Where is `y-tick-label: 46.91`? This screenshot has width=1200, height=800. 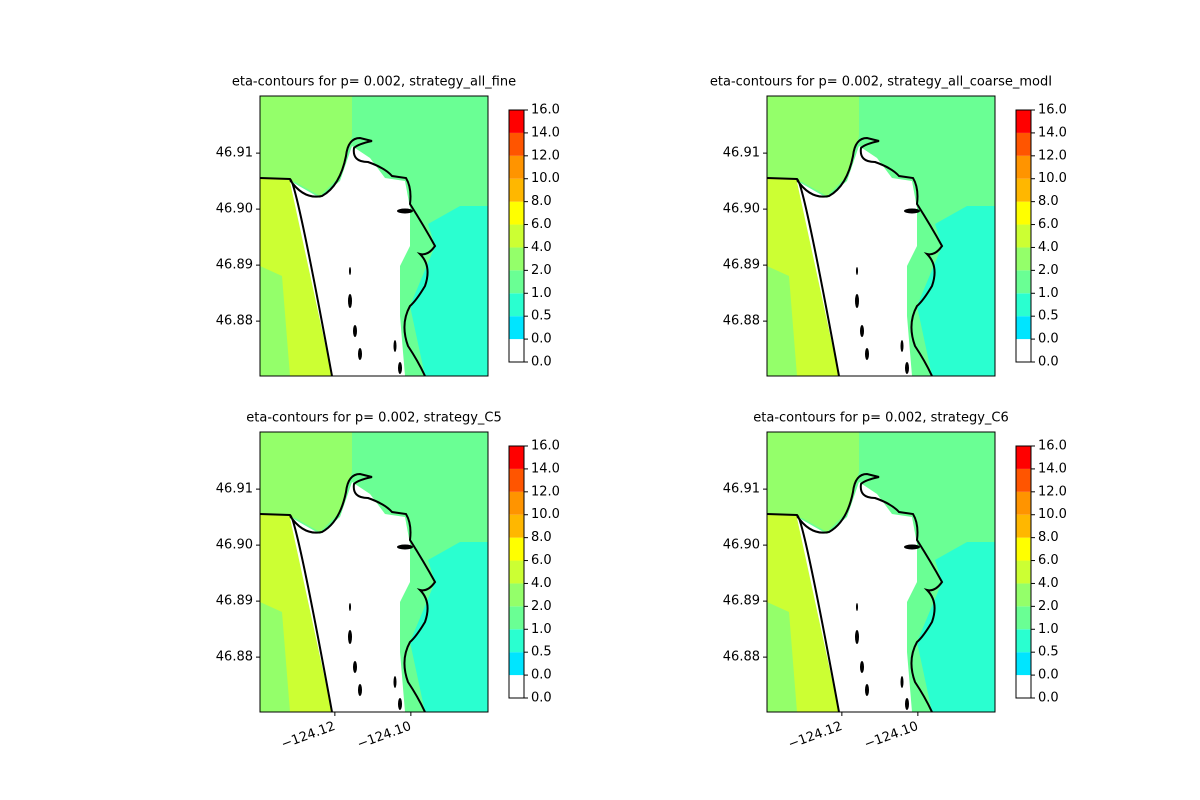 y-tick-label: 46.91 is located at coordinates (741, 489).